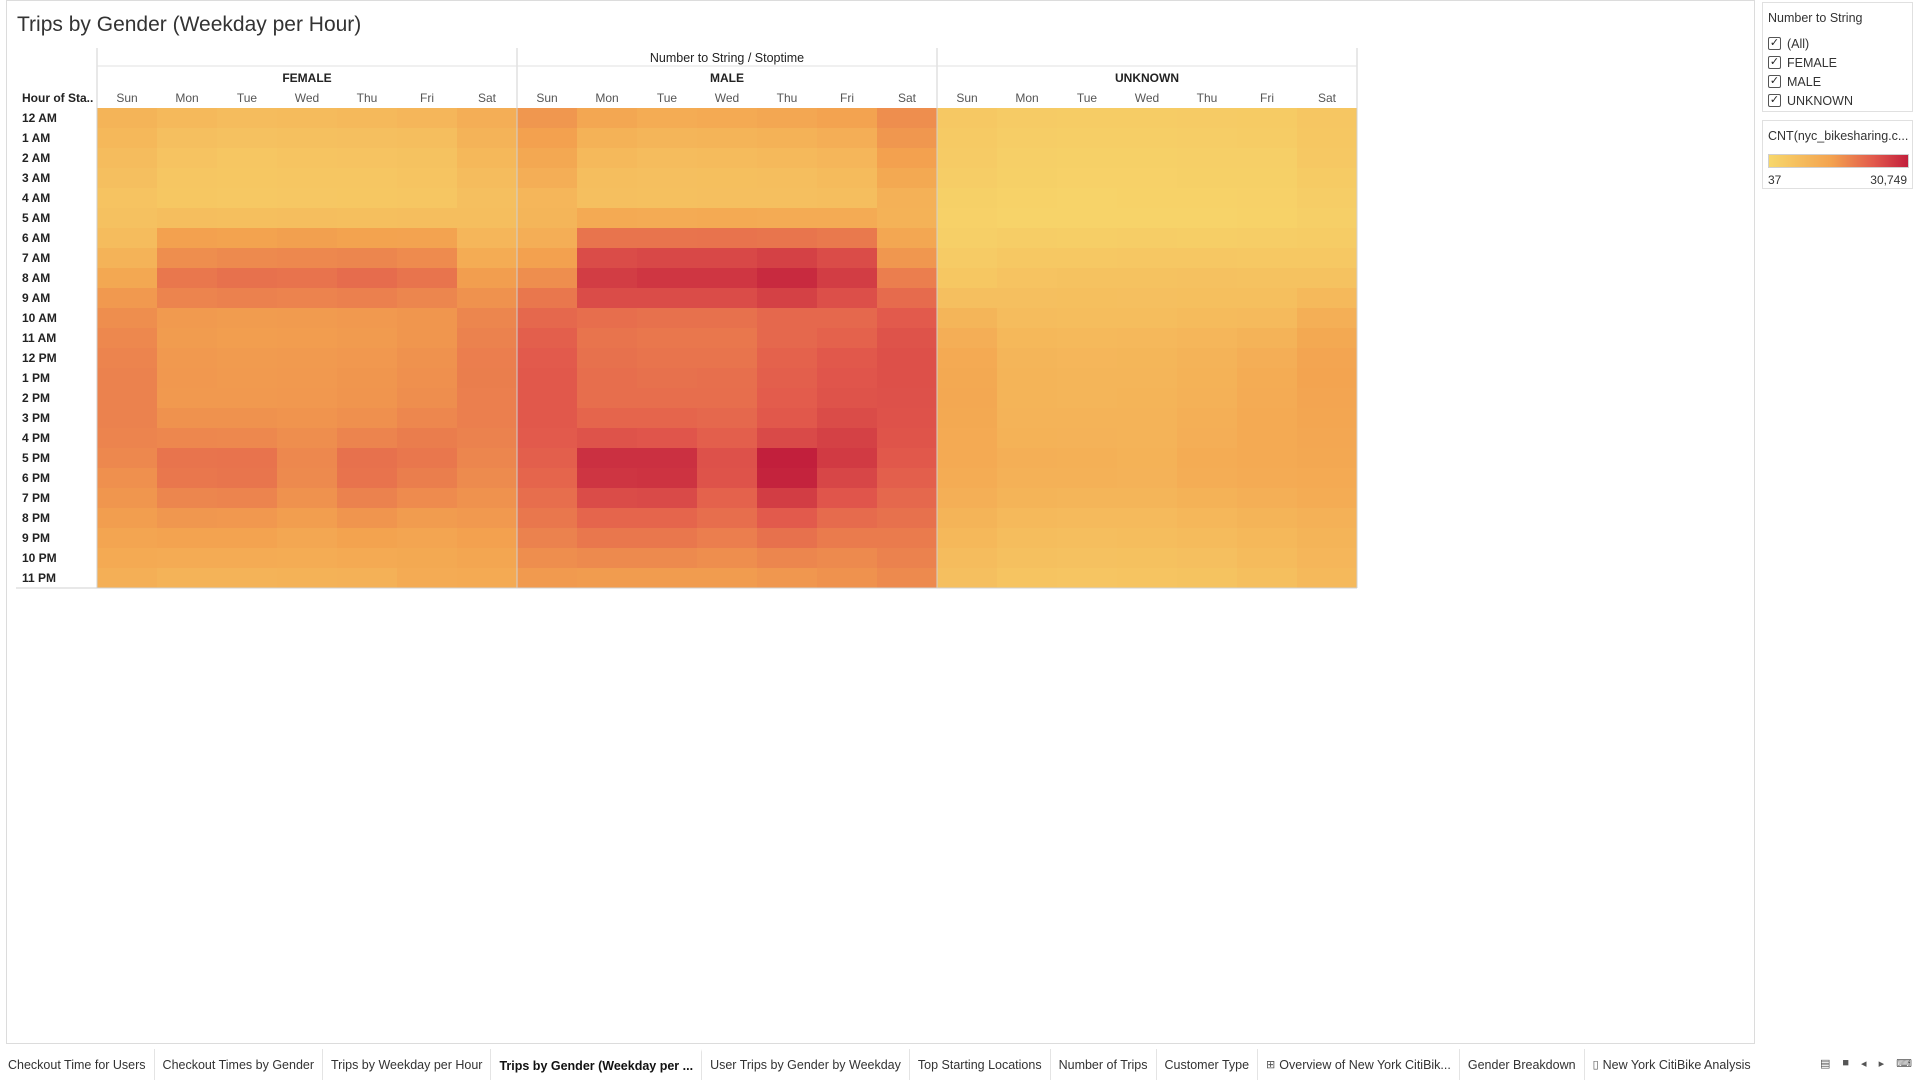 The width and height of the screenshot is (1920, 1080). Describe the element at coordinates (1271, 1065) in the screenshot. I see `dashboard-icon: ⊞` at that location.